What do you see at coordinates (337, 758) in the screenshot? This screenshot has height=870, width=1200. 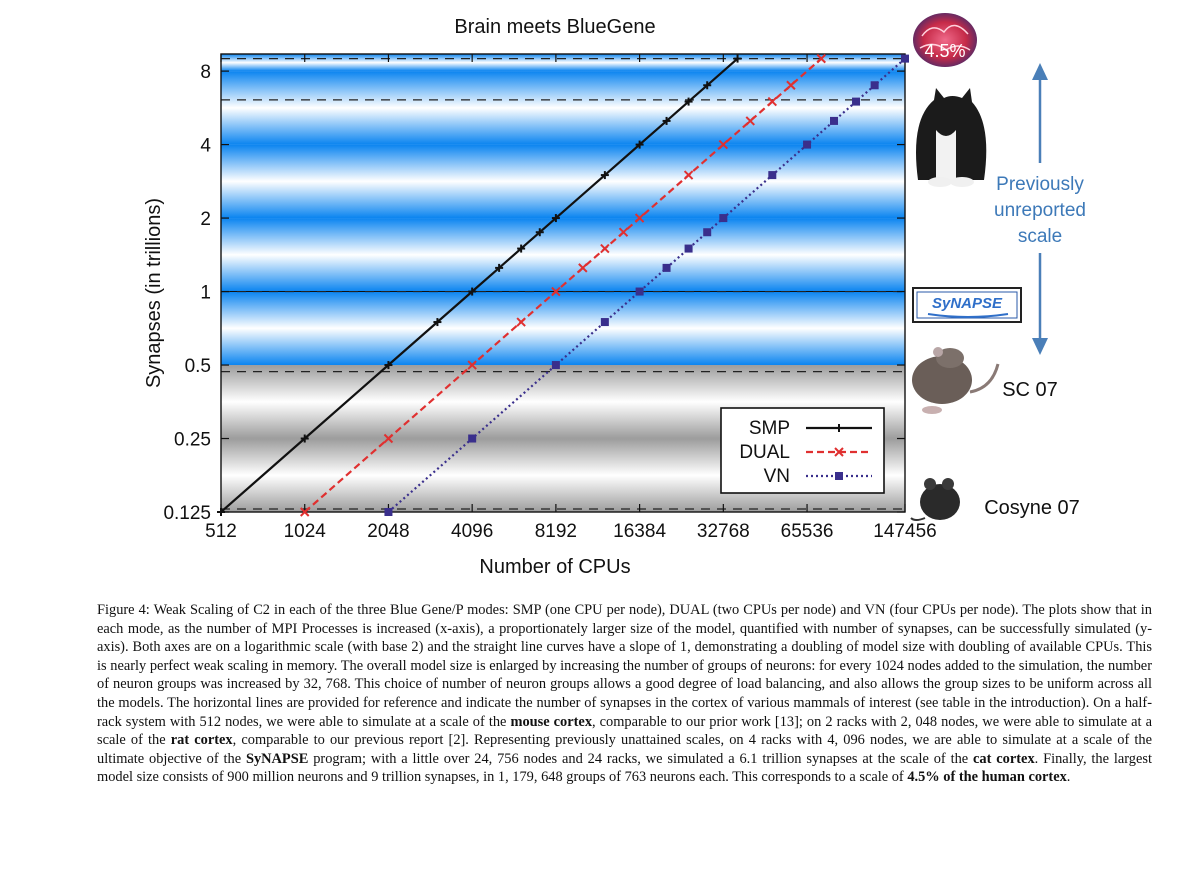 I see `caption-line-11b: program;` at bounding box center [337, 758].